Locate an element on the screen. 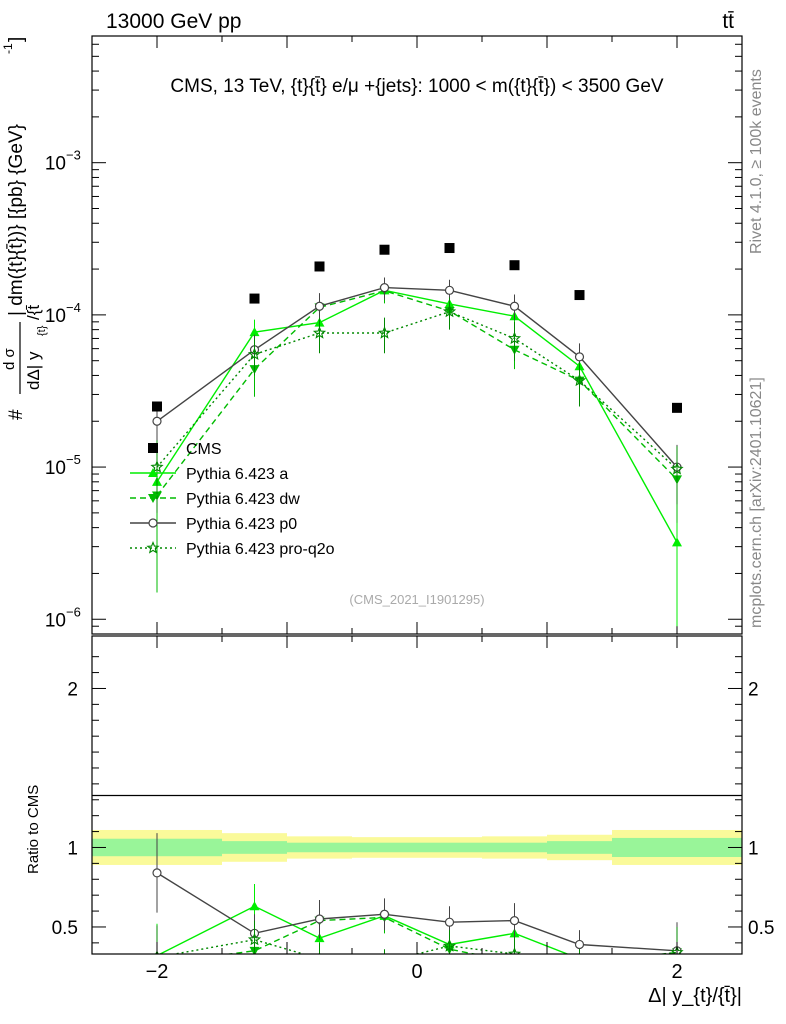 This screenshot has height=1024, width=786. x-tick-label: 0 is located at coordinates (416, 972).